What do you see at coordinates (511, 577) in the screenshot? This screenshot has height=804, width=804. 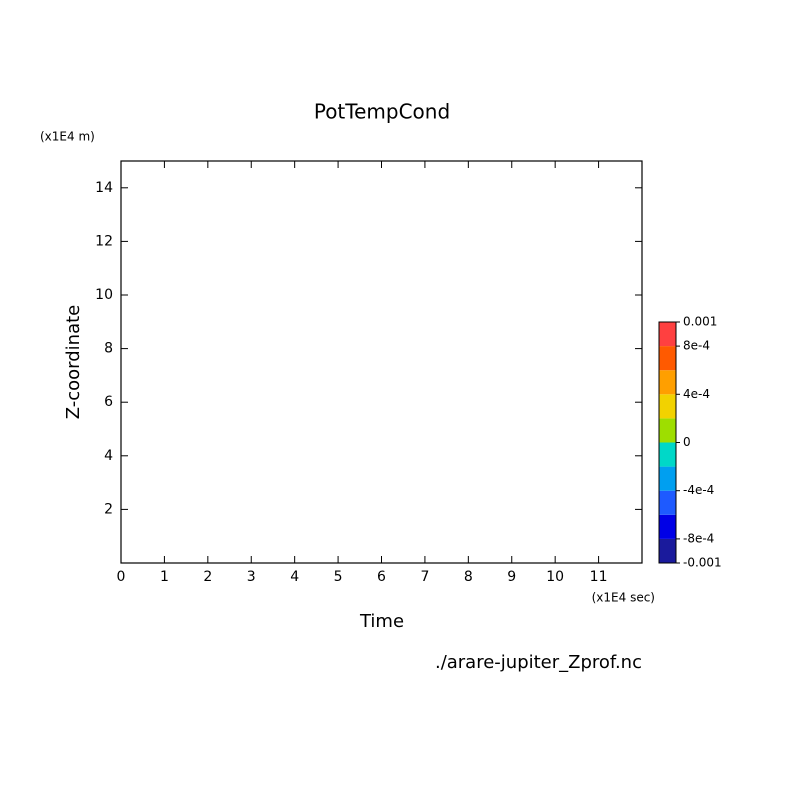 I see `x-tick-label: 9` at bounding box center [511, 577].